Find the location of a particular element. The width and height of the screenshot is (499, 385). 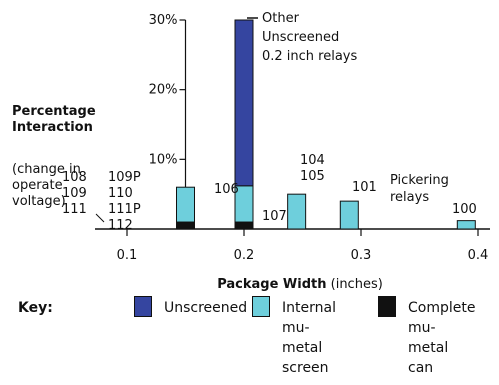

annotation-text: Other is located at coordinates (281, 18).